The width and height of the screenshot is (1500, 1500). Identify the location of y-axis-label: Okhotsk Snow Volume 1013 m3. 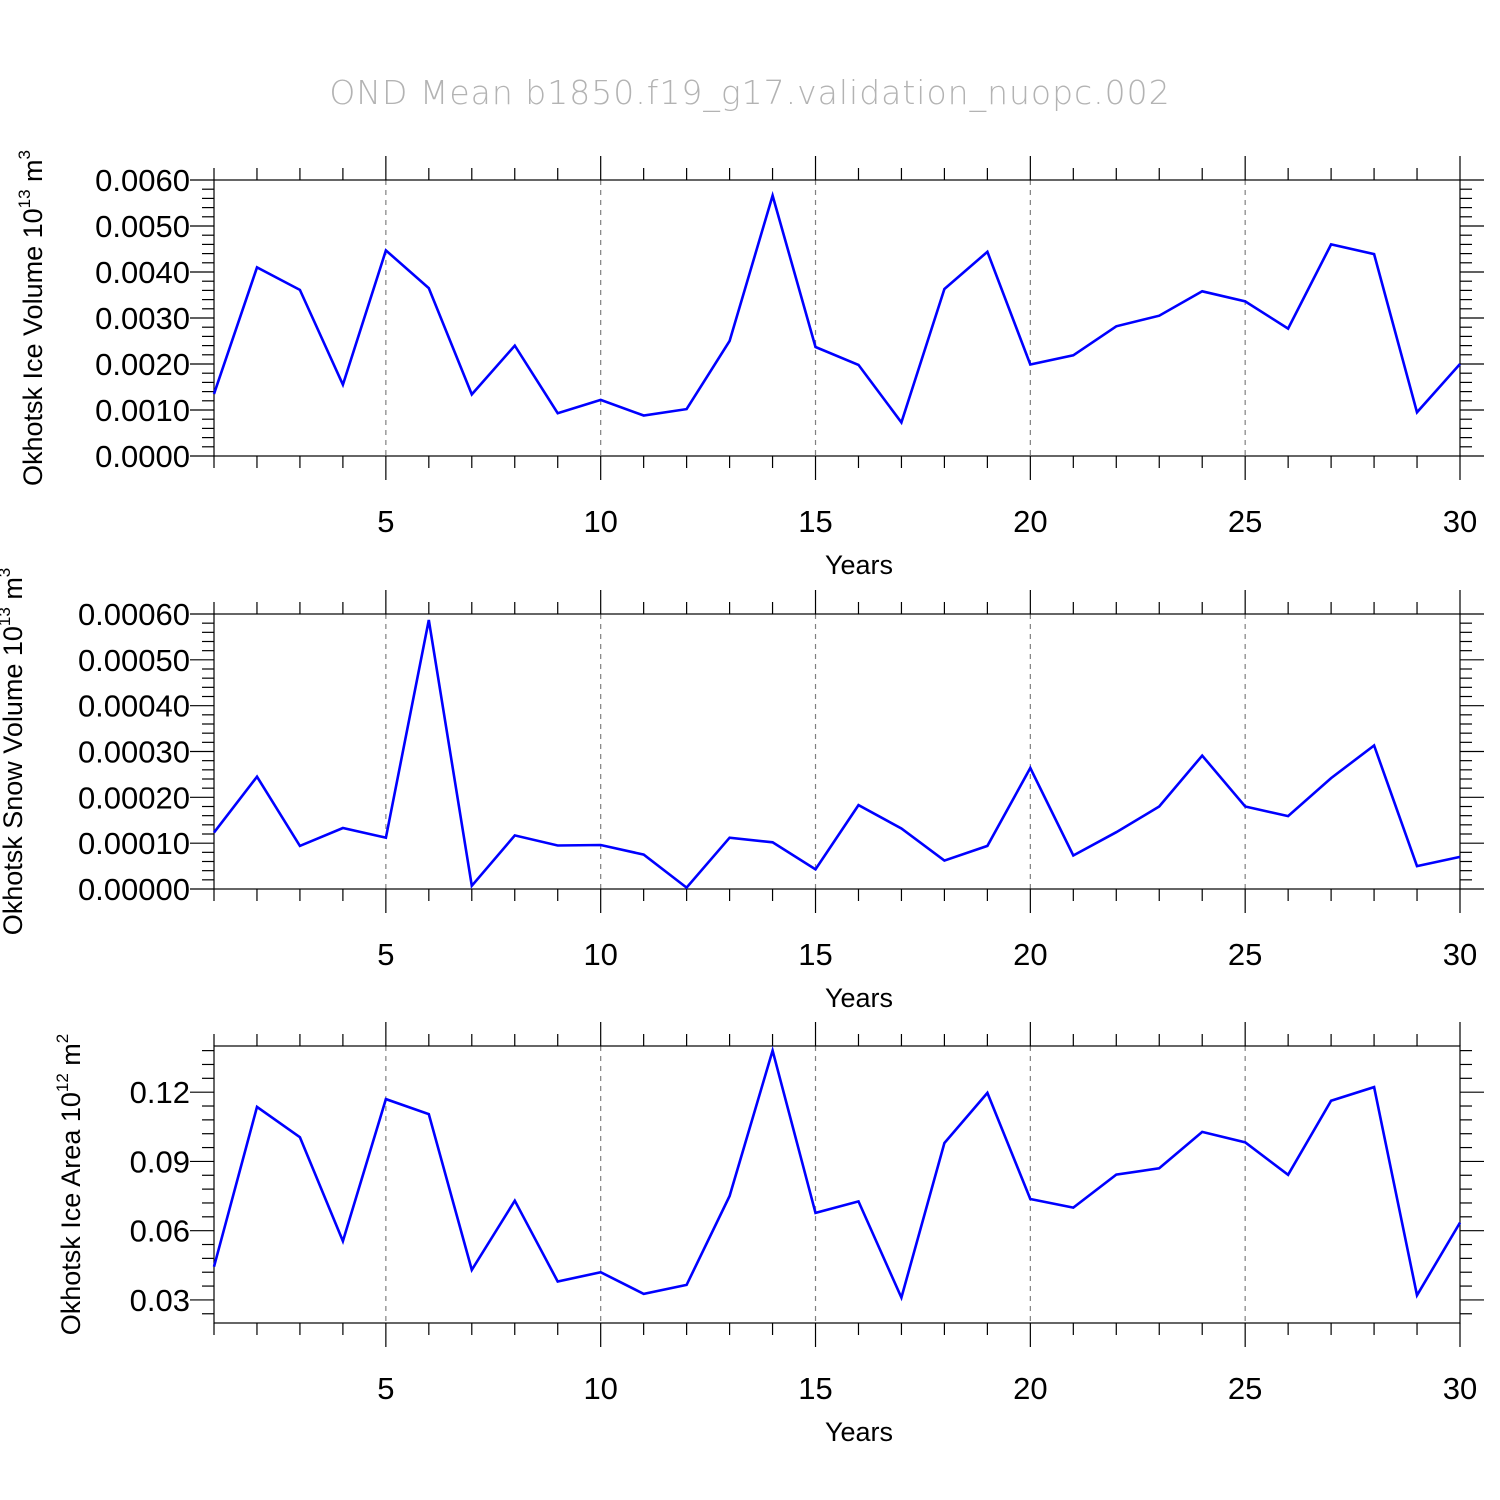
(14, 752).